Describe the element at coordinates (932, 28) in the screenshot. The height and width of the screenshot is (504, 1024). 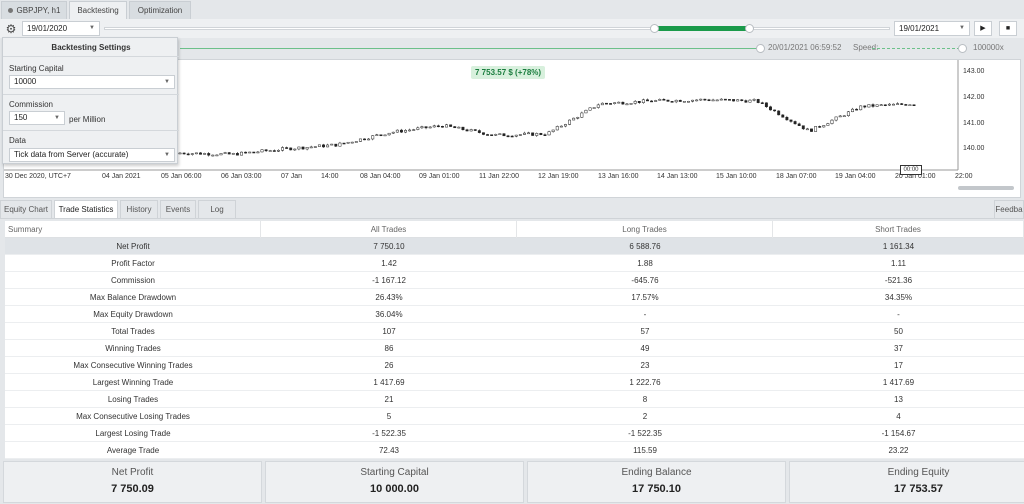
I see `end-date-picker: 19/01/2021 ▼` at that location.